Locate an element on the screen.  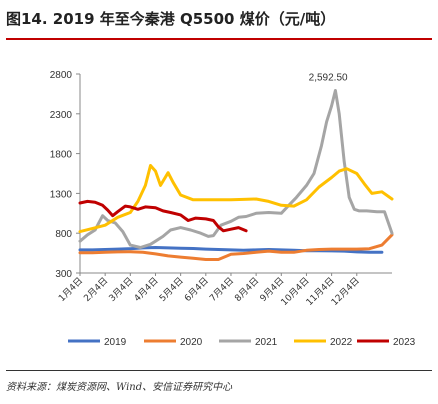
chart-title: 图14. 2019 年至今秦港 Q5500 煤价（元/吨） is located at coordinates (171, 19).